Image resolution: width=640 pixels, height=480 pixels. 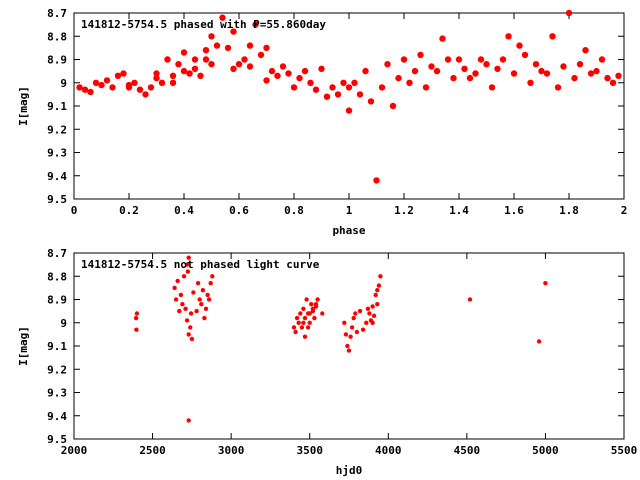 I want to click on phased-y-tick-label: 8.7, so click(x=57, y=13).